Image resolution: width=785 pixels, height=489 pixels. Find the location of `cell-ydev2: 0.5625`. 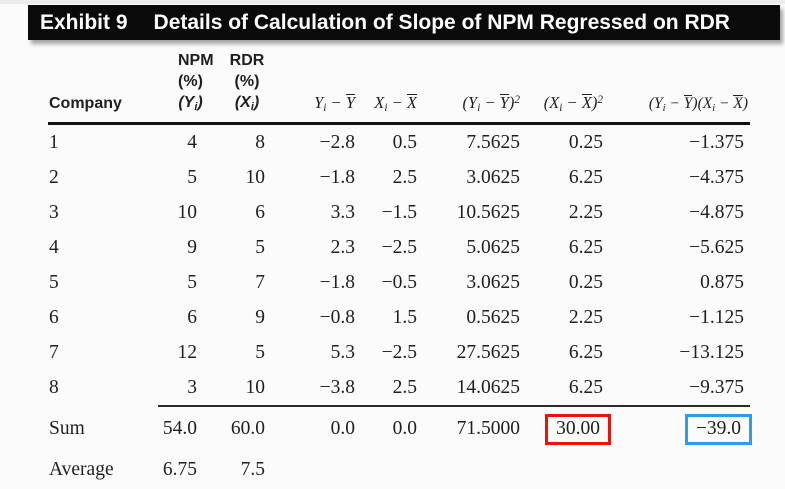

cell-ydev2: 0.5625 is located at coordinates (493, 317).